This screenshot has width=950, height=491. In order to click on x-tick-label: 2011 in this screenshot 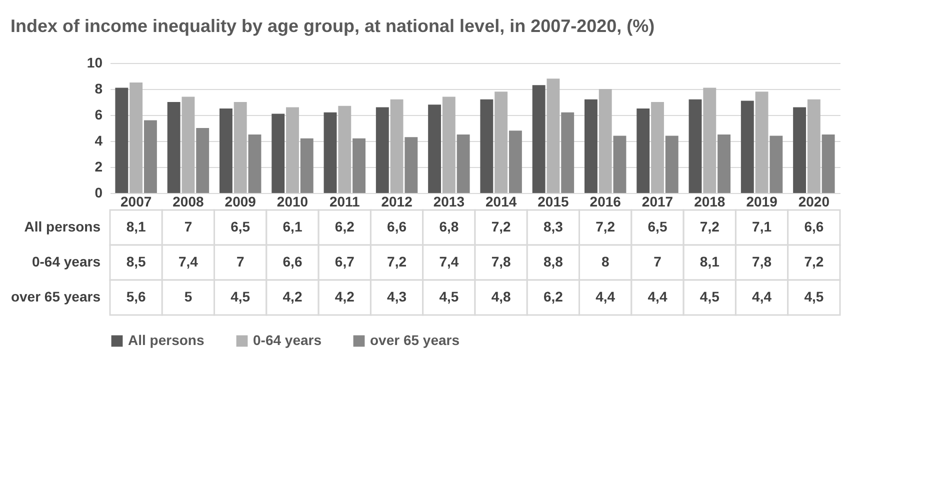, I will do `click(344, 202)`.